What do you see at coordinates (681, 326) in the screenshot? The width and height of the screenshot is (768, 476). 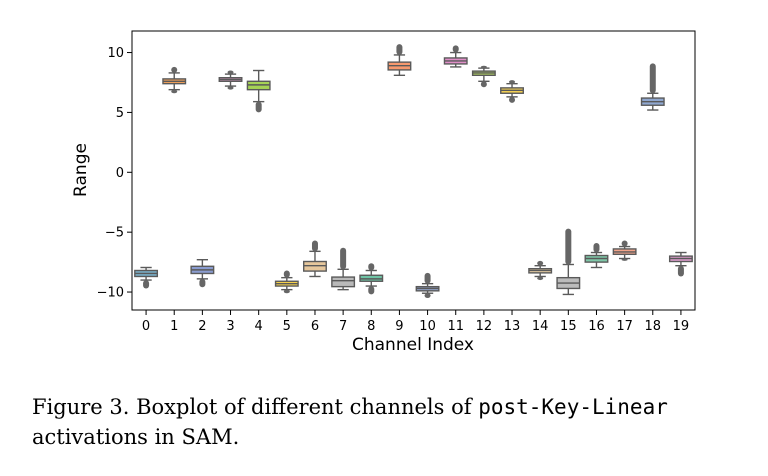 I see `x-tick-label: 19` at bounding box center [681, 326].